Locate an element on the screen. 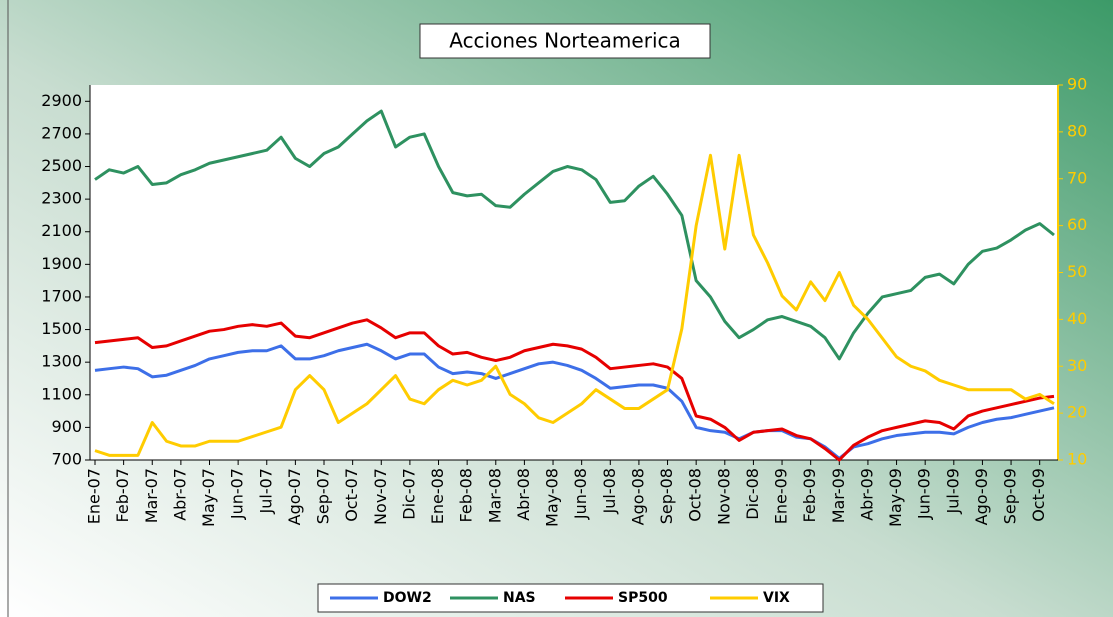 This screenshot has height=617, width=1113. x-tick-label: Feb-08 is located at coordinates (466, 495).